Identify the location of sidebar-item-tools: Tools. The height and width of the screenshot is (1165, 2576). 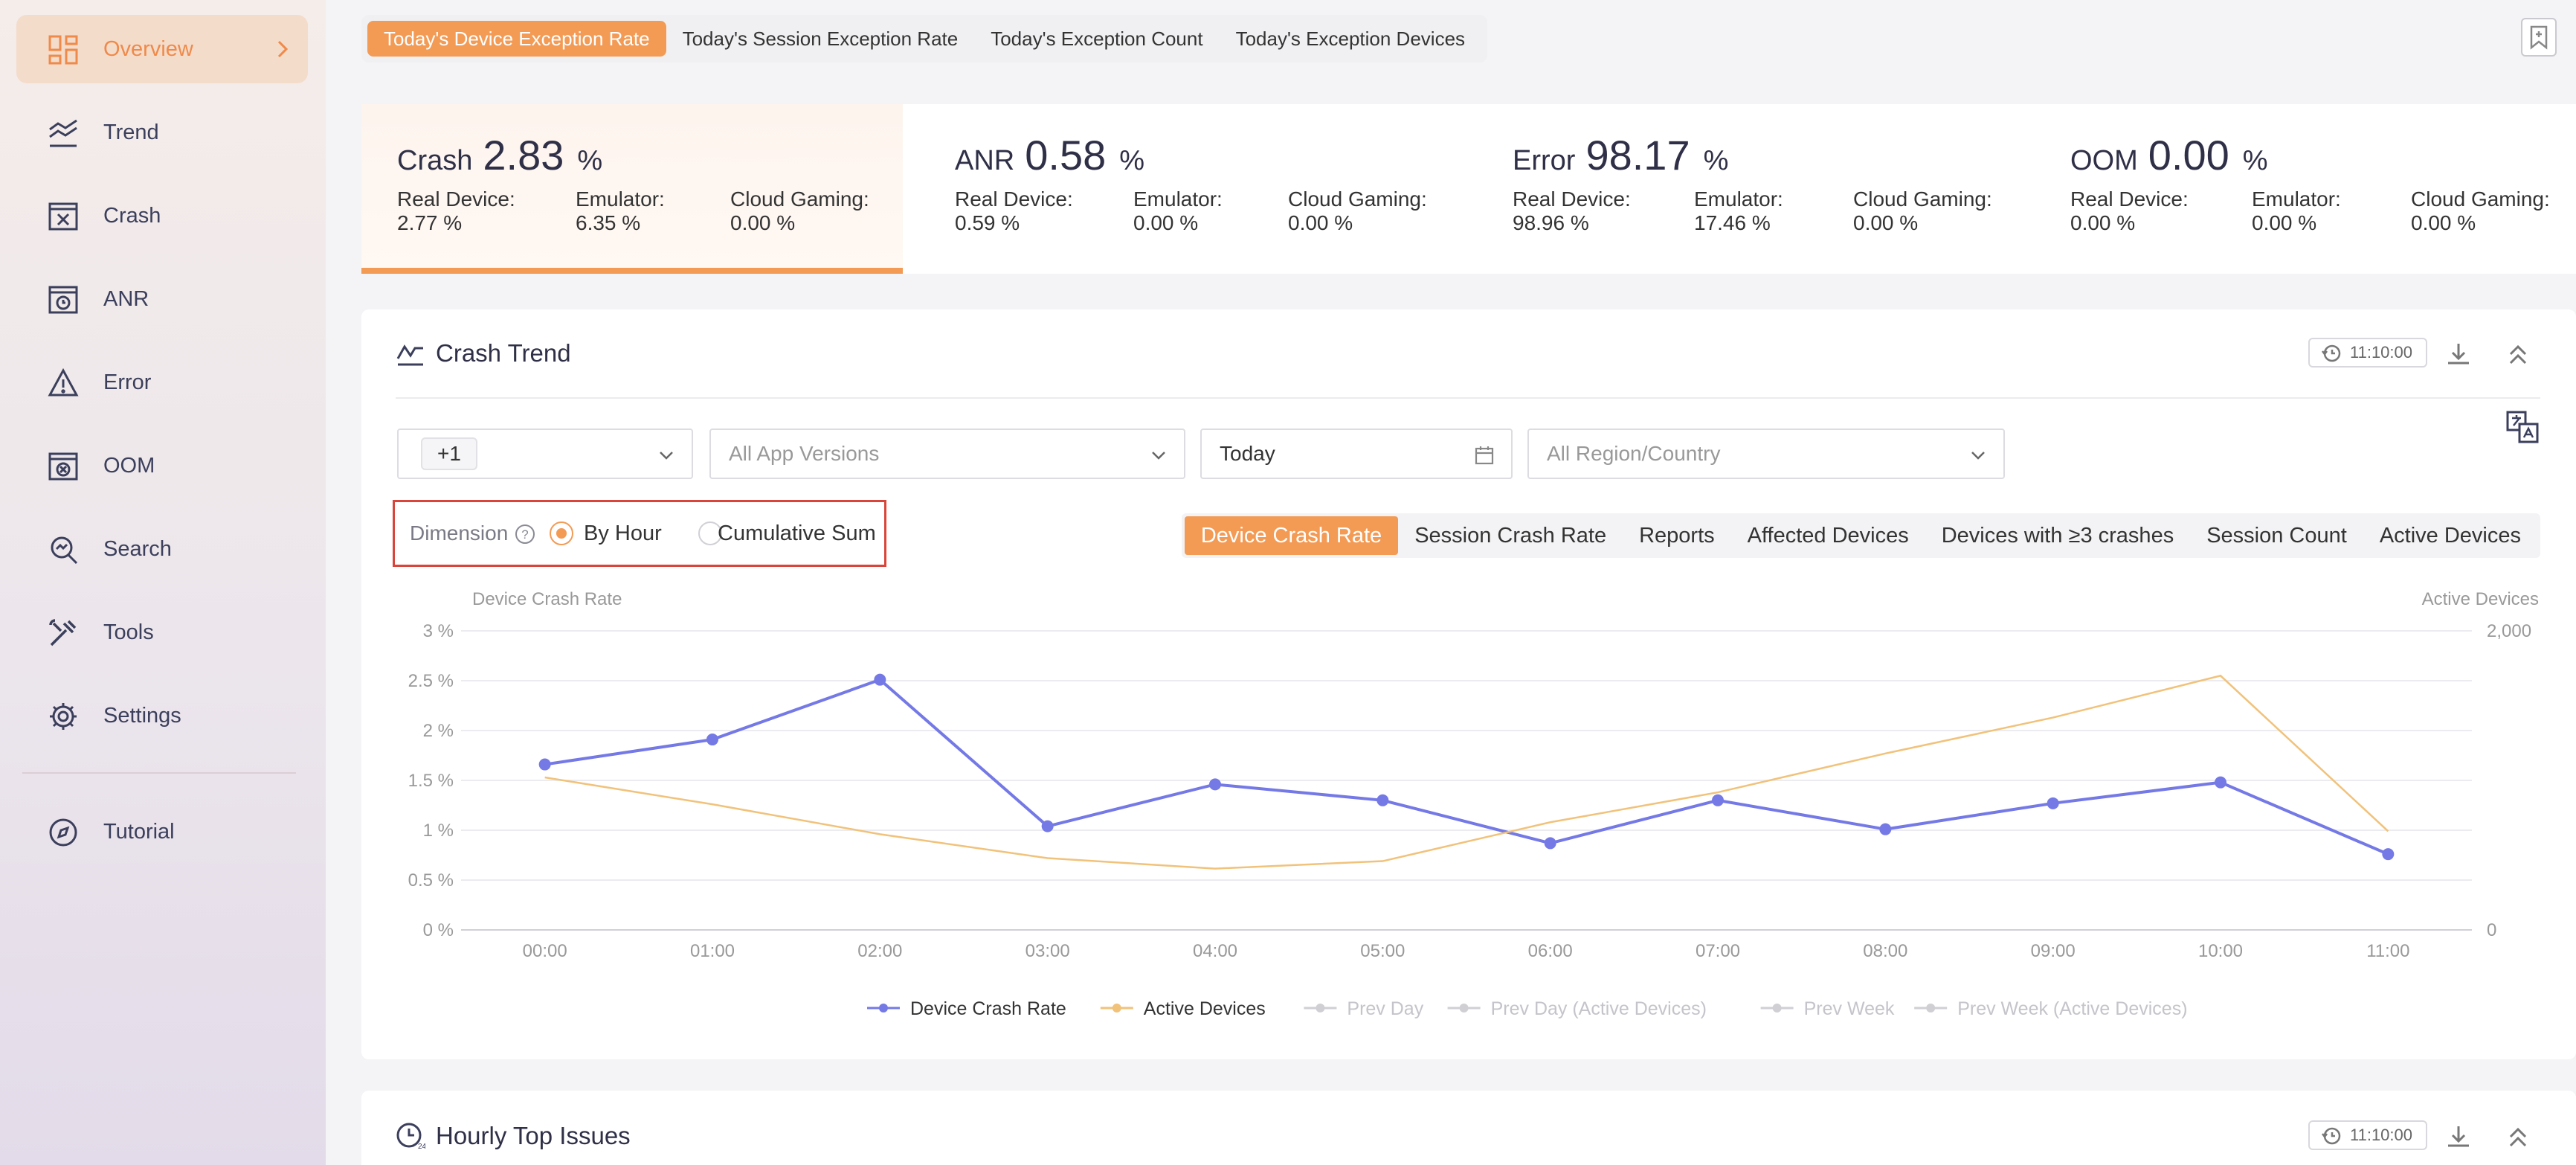
(162, 632).